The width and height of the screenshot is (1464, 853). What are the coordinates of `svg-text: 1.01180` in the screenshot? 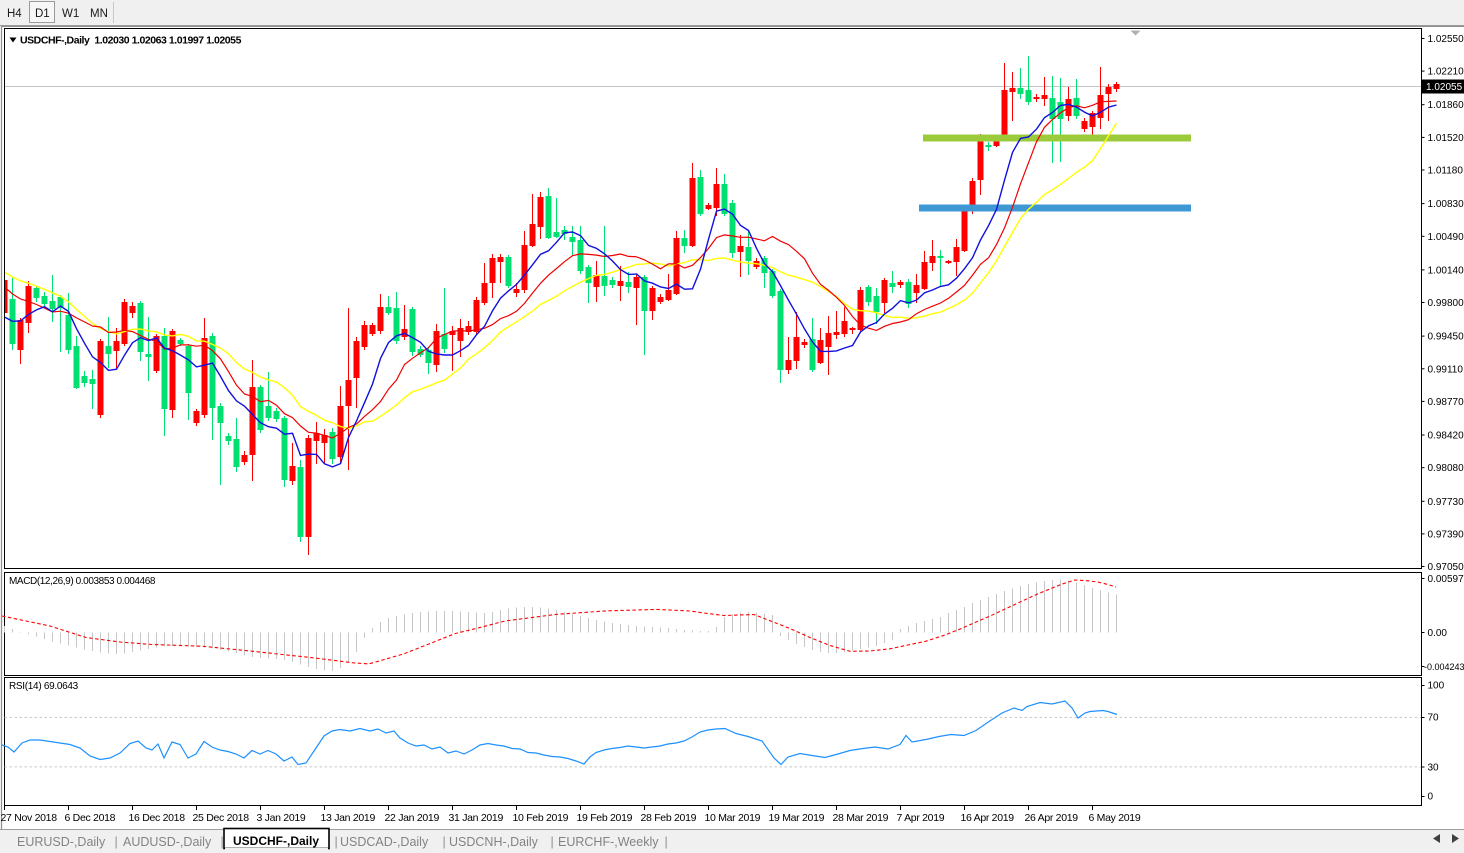 It's located at (1446, 171).